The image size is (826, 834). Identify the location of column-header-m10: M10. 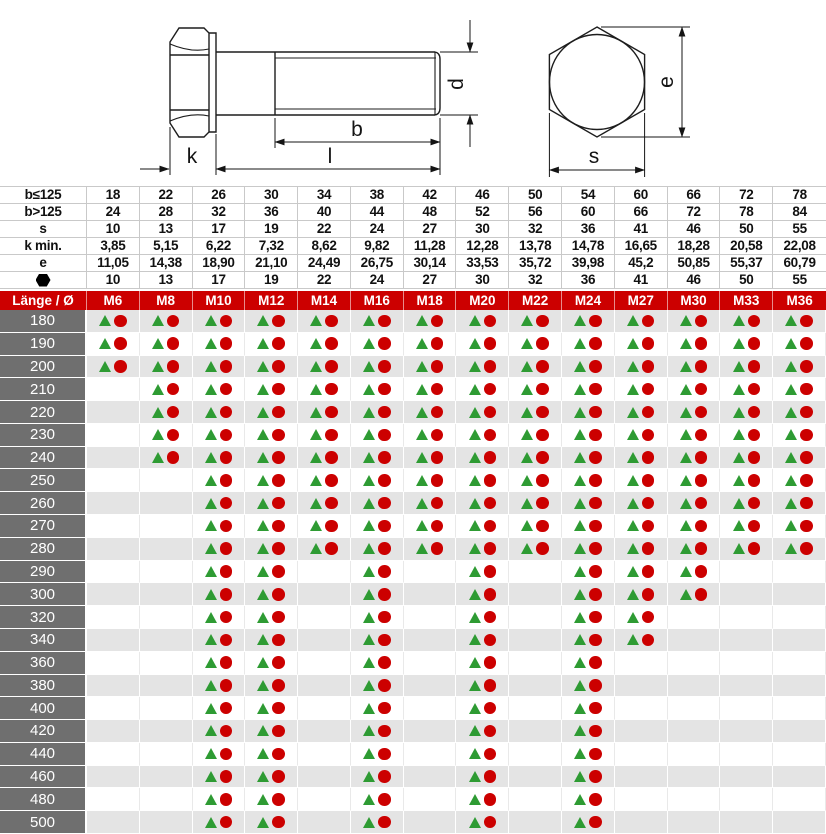
(219, 300).